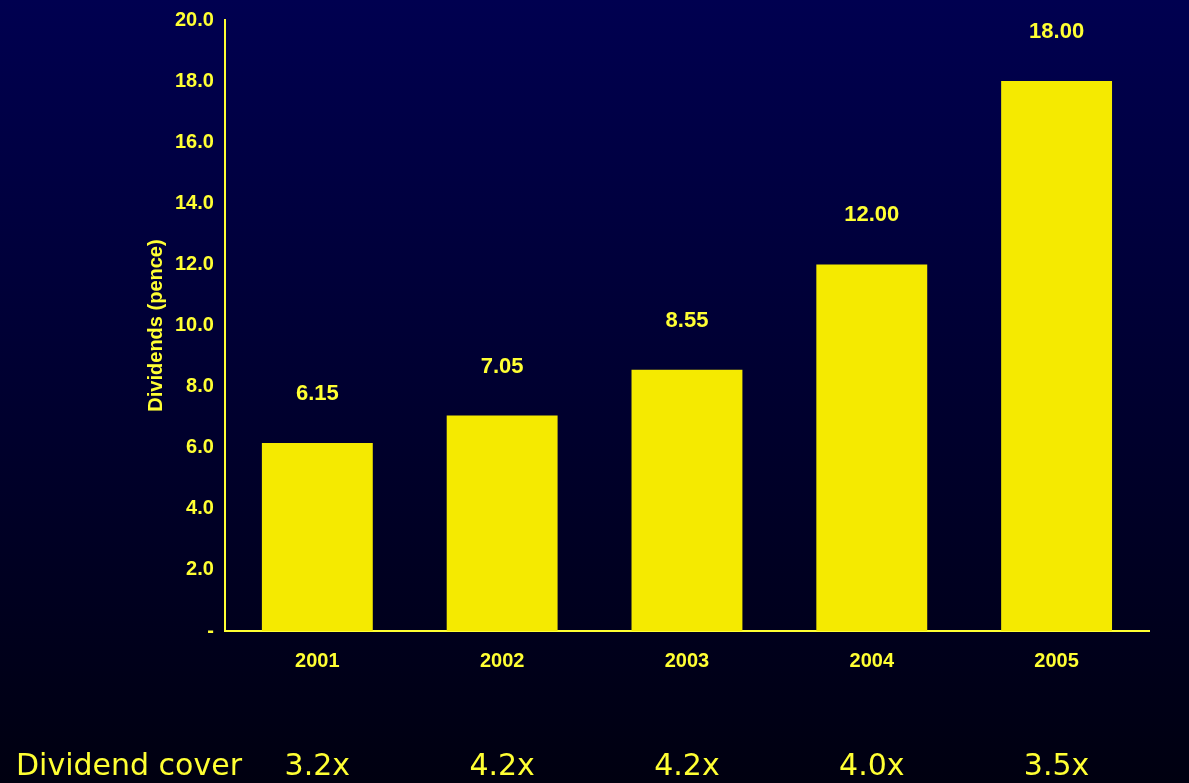 This screenshot has height=783, width=1189. I want to click on x-tick-label: 2001, so click(317, 659).